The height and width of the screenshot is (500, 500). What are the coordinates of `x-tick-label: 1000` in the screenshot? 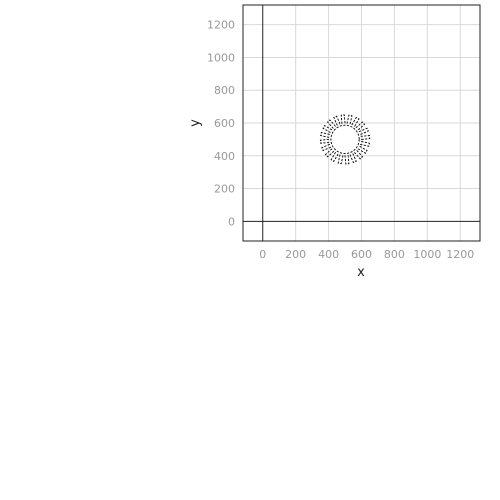 It's located at (427, 254).